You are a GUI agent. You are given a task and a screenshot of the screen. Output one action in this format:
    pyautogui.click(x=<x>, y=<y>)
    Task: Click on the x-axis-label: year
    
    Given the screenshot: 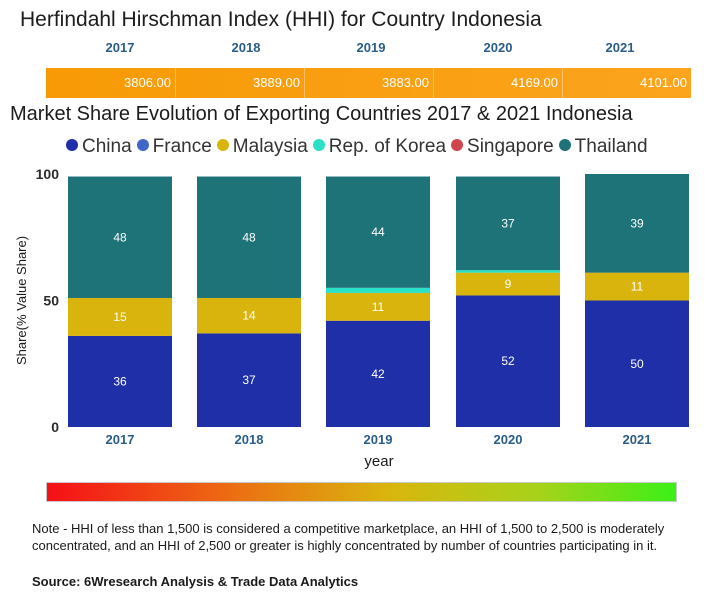 What is the action you would take?
    pyautogui.click(x=378, y=461)
    